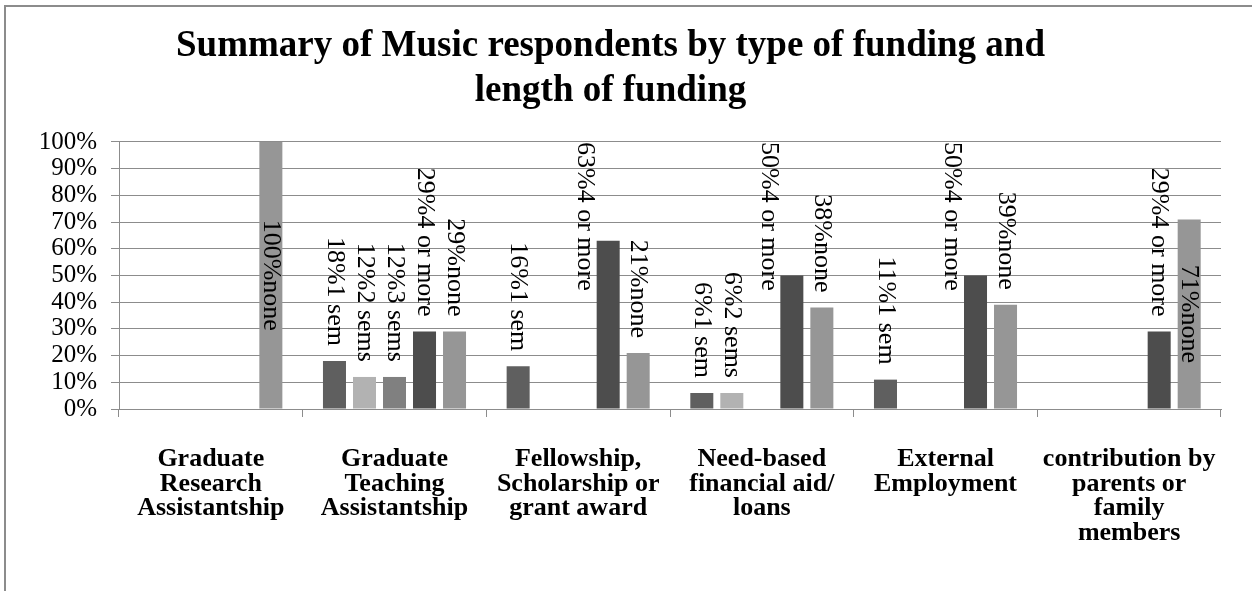 The width and height of the screenshot is (1252, 591). Describe the element at coordinates (520, 297) in the screenshot. I see `text: 16%1 sem` at that location.